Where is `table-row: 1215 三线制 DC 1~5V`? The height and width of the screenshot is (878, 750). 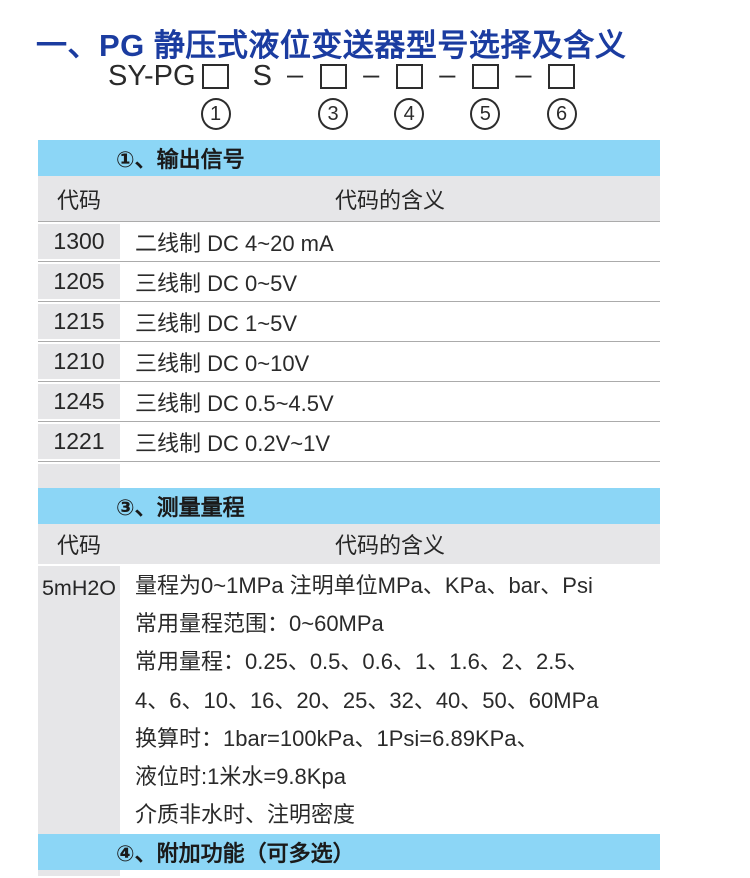 table-row: 1215 三线制 DC 1~5V is located at coordinates (349, 321).